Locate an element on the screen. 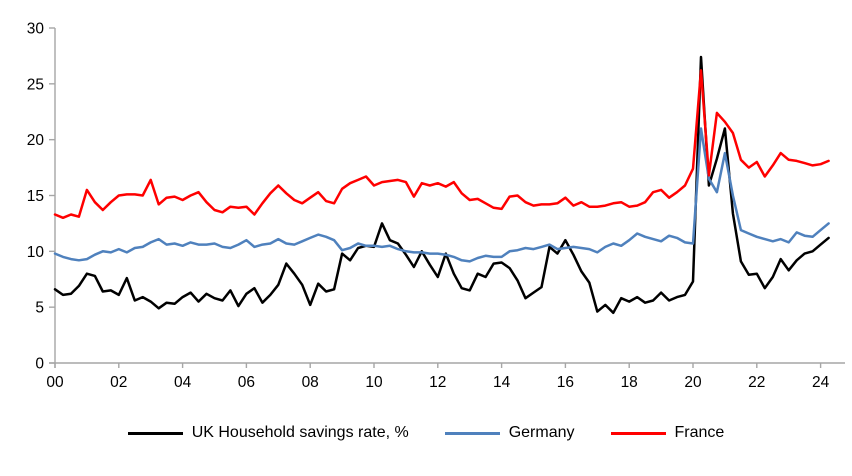 The height and width of the screenshot is (476, 852). legend-label-uk: UK Household savings rate, % is located at coordinates (300, 432).